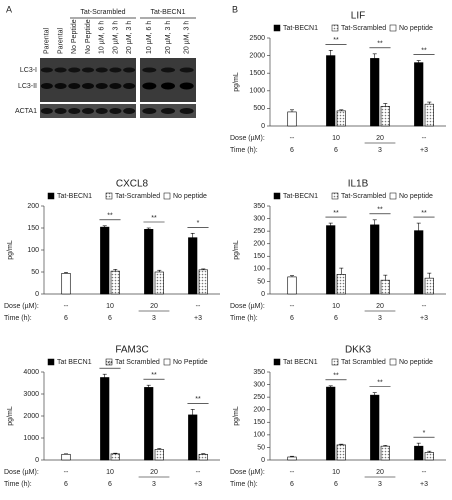 The height and width of the screenshot is (500, 452). I want to click on y-tick-label: 300, so click(259, 218).